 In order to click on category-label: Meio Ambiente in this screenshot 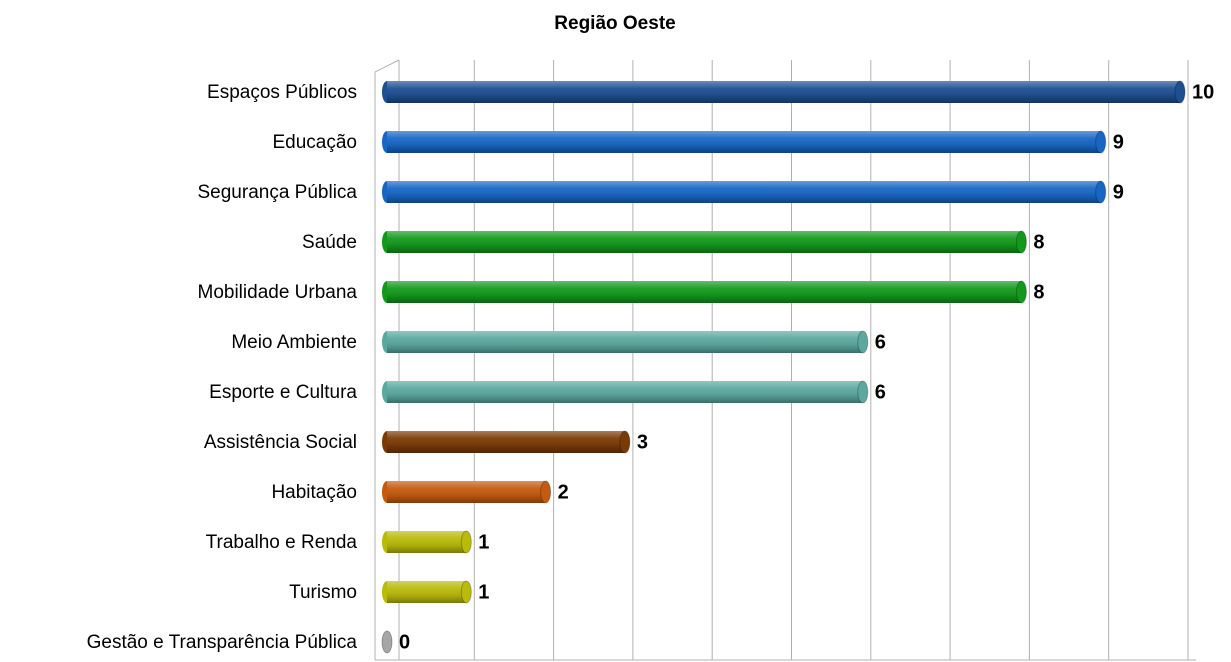, I will do `click(294, 342)`.